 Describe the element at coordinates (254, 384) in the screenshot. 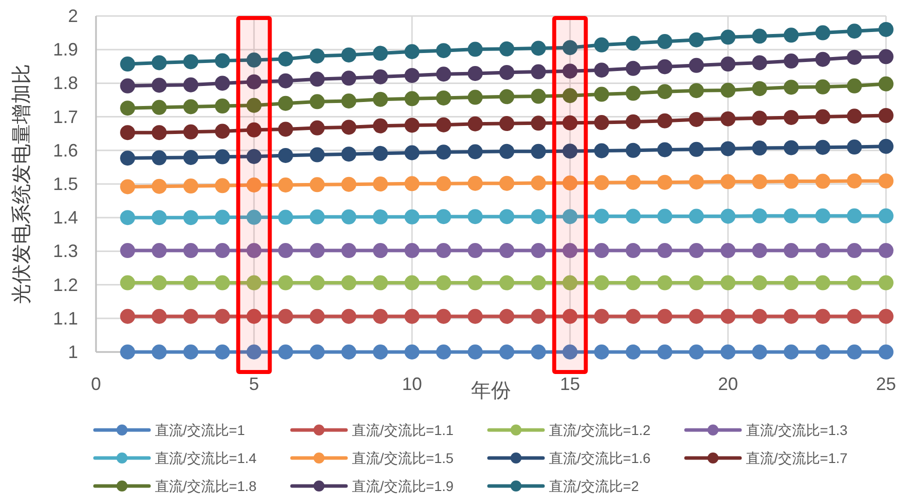

I see `x-tick-label: 5` at that location.